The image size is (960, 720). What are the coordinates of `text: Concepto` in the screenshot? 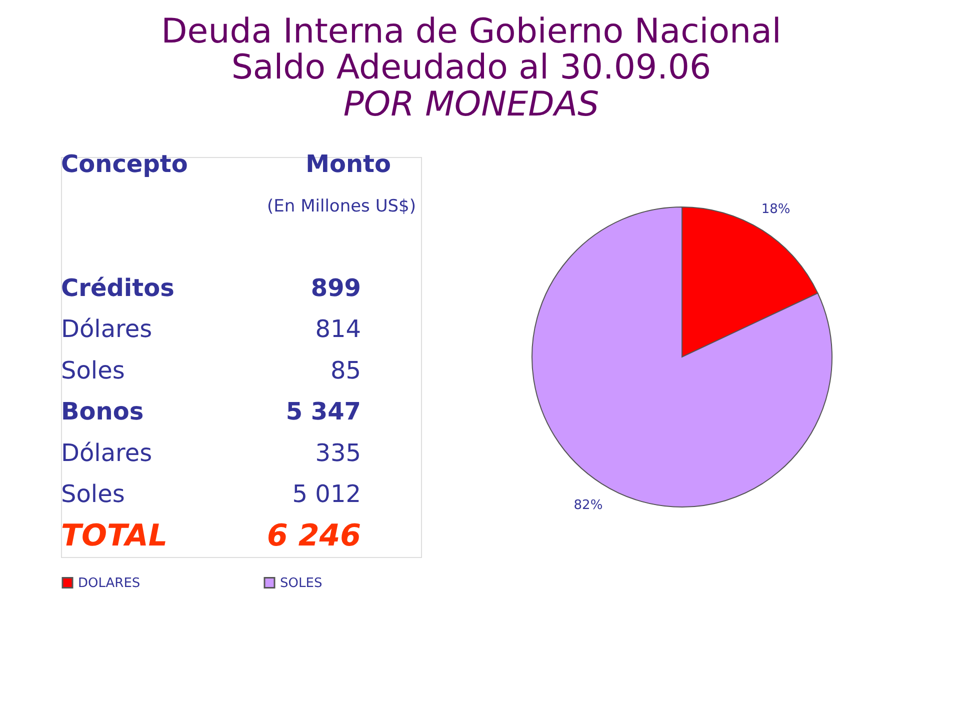 It's located at (124, 164).